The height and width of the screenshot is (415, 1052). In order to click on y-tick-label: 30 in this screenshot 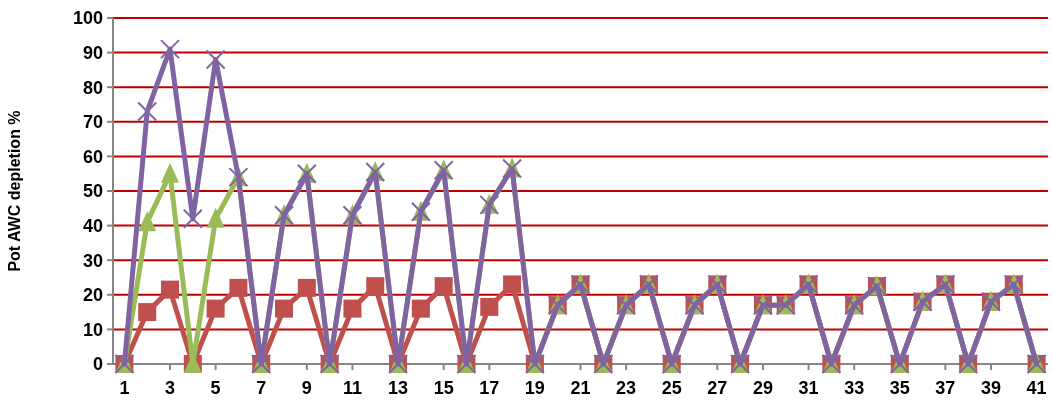, I will do `click(92, 260)`.